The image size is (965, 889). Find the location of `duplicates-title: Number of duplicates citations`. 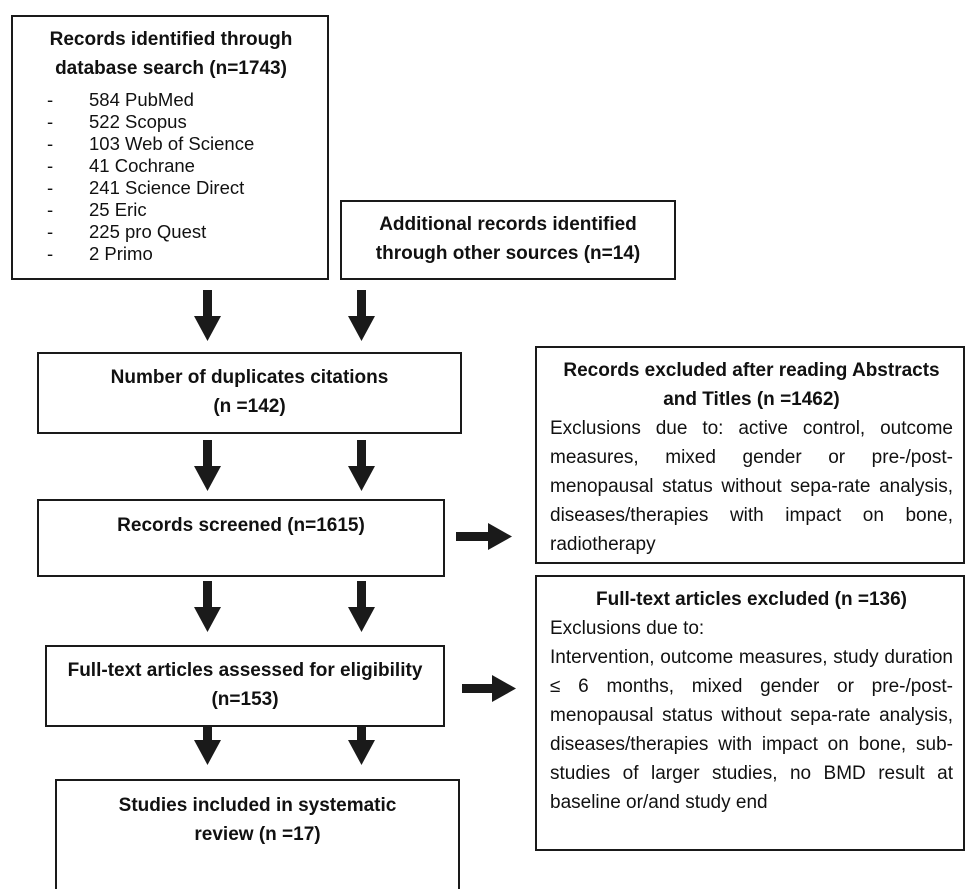

duplicates-title: Number of duplicates citations is located at coordinates (249, 377).